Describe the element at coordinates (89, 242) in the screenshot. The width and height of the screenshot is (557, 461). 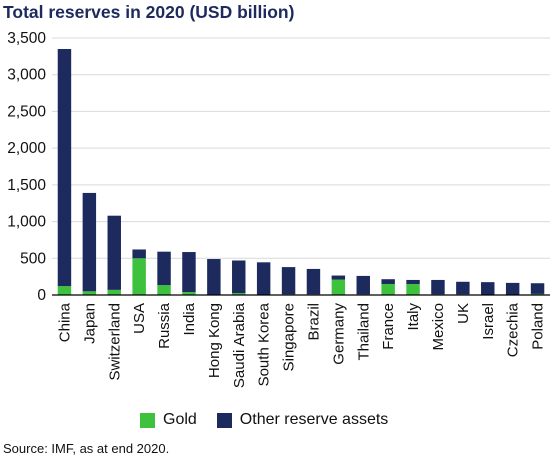
I see `bar-other-japan` at that location.